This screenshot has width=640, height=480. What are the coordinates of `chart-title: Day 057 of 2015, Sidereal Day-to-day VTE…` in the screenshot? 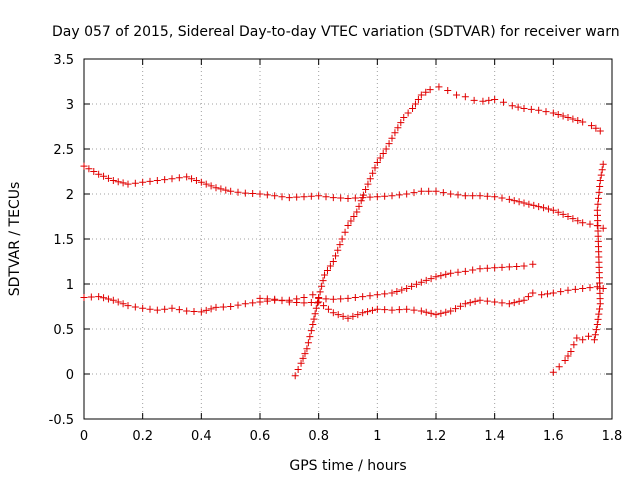 It's located at (336, 32).